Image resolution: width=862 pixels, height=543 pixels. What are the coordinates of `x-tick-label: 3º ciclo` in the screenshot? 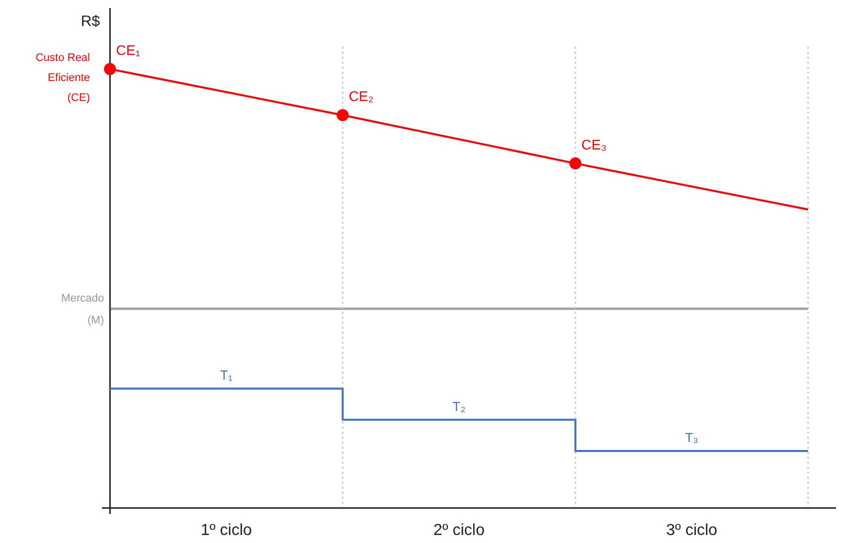 It's located at (692, 530).